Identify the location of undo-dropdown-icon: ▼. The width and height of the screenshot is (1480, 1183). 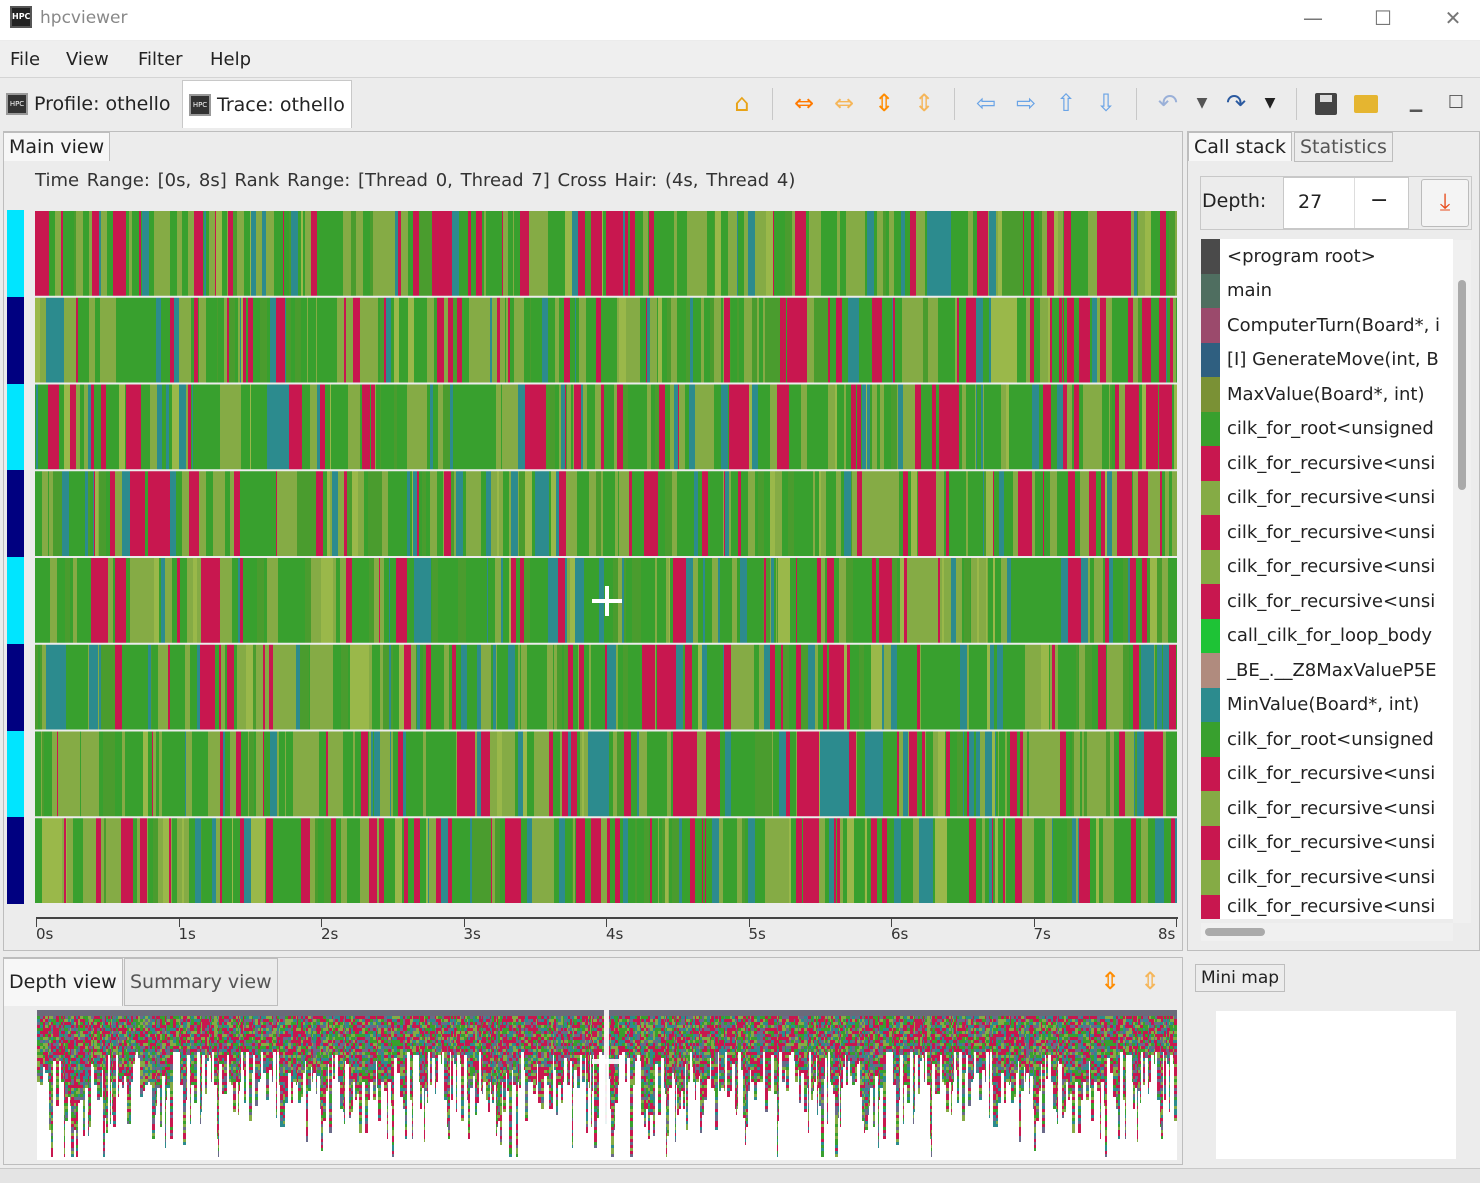
(1202, 103).